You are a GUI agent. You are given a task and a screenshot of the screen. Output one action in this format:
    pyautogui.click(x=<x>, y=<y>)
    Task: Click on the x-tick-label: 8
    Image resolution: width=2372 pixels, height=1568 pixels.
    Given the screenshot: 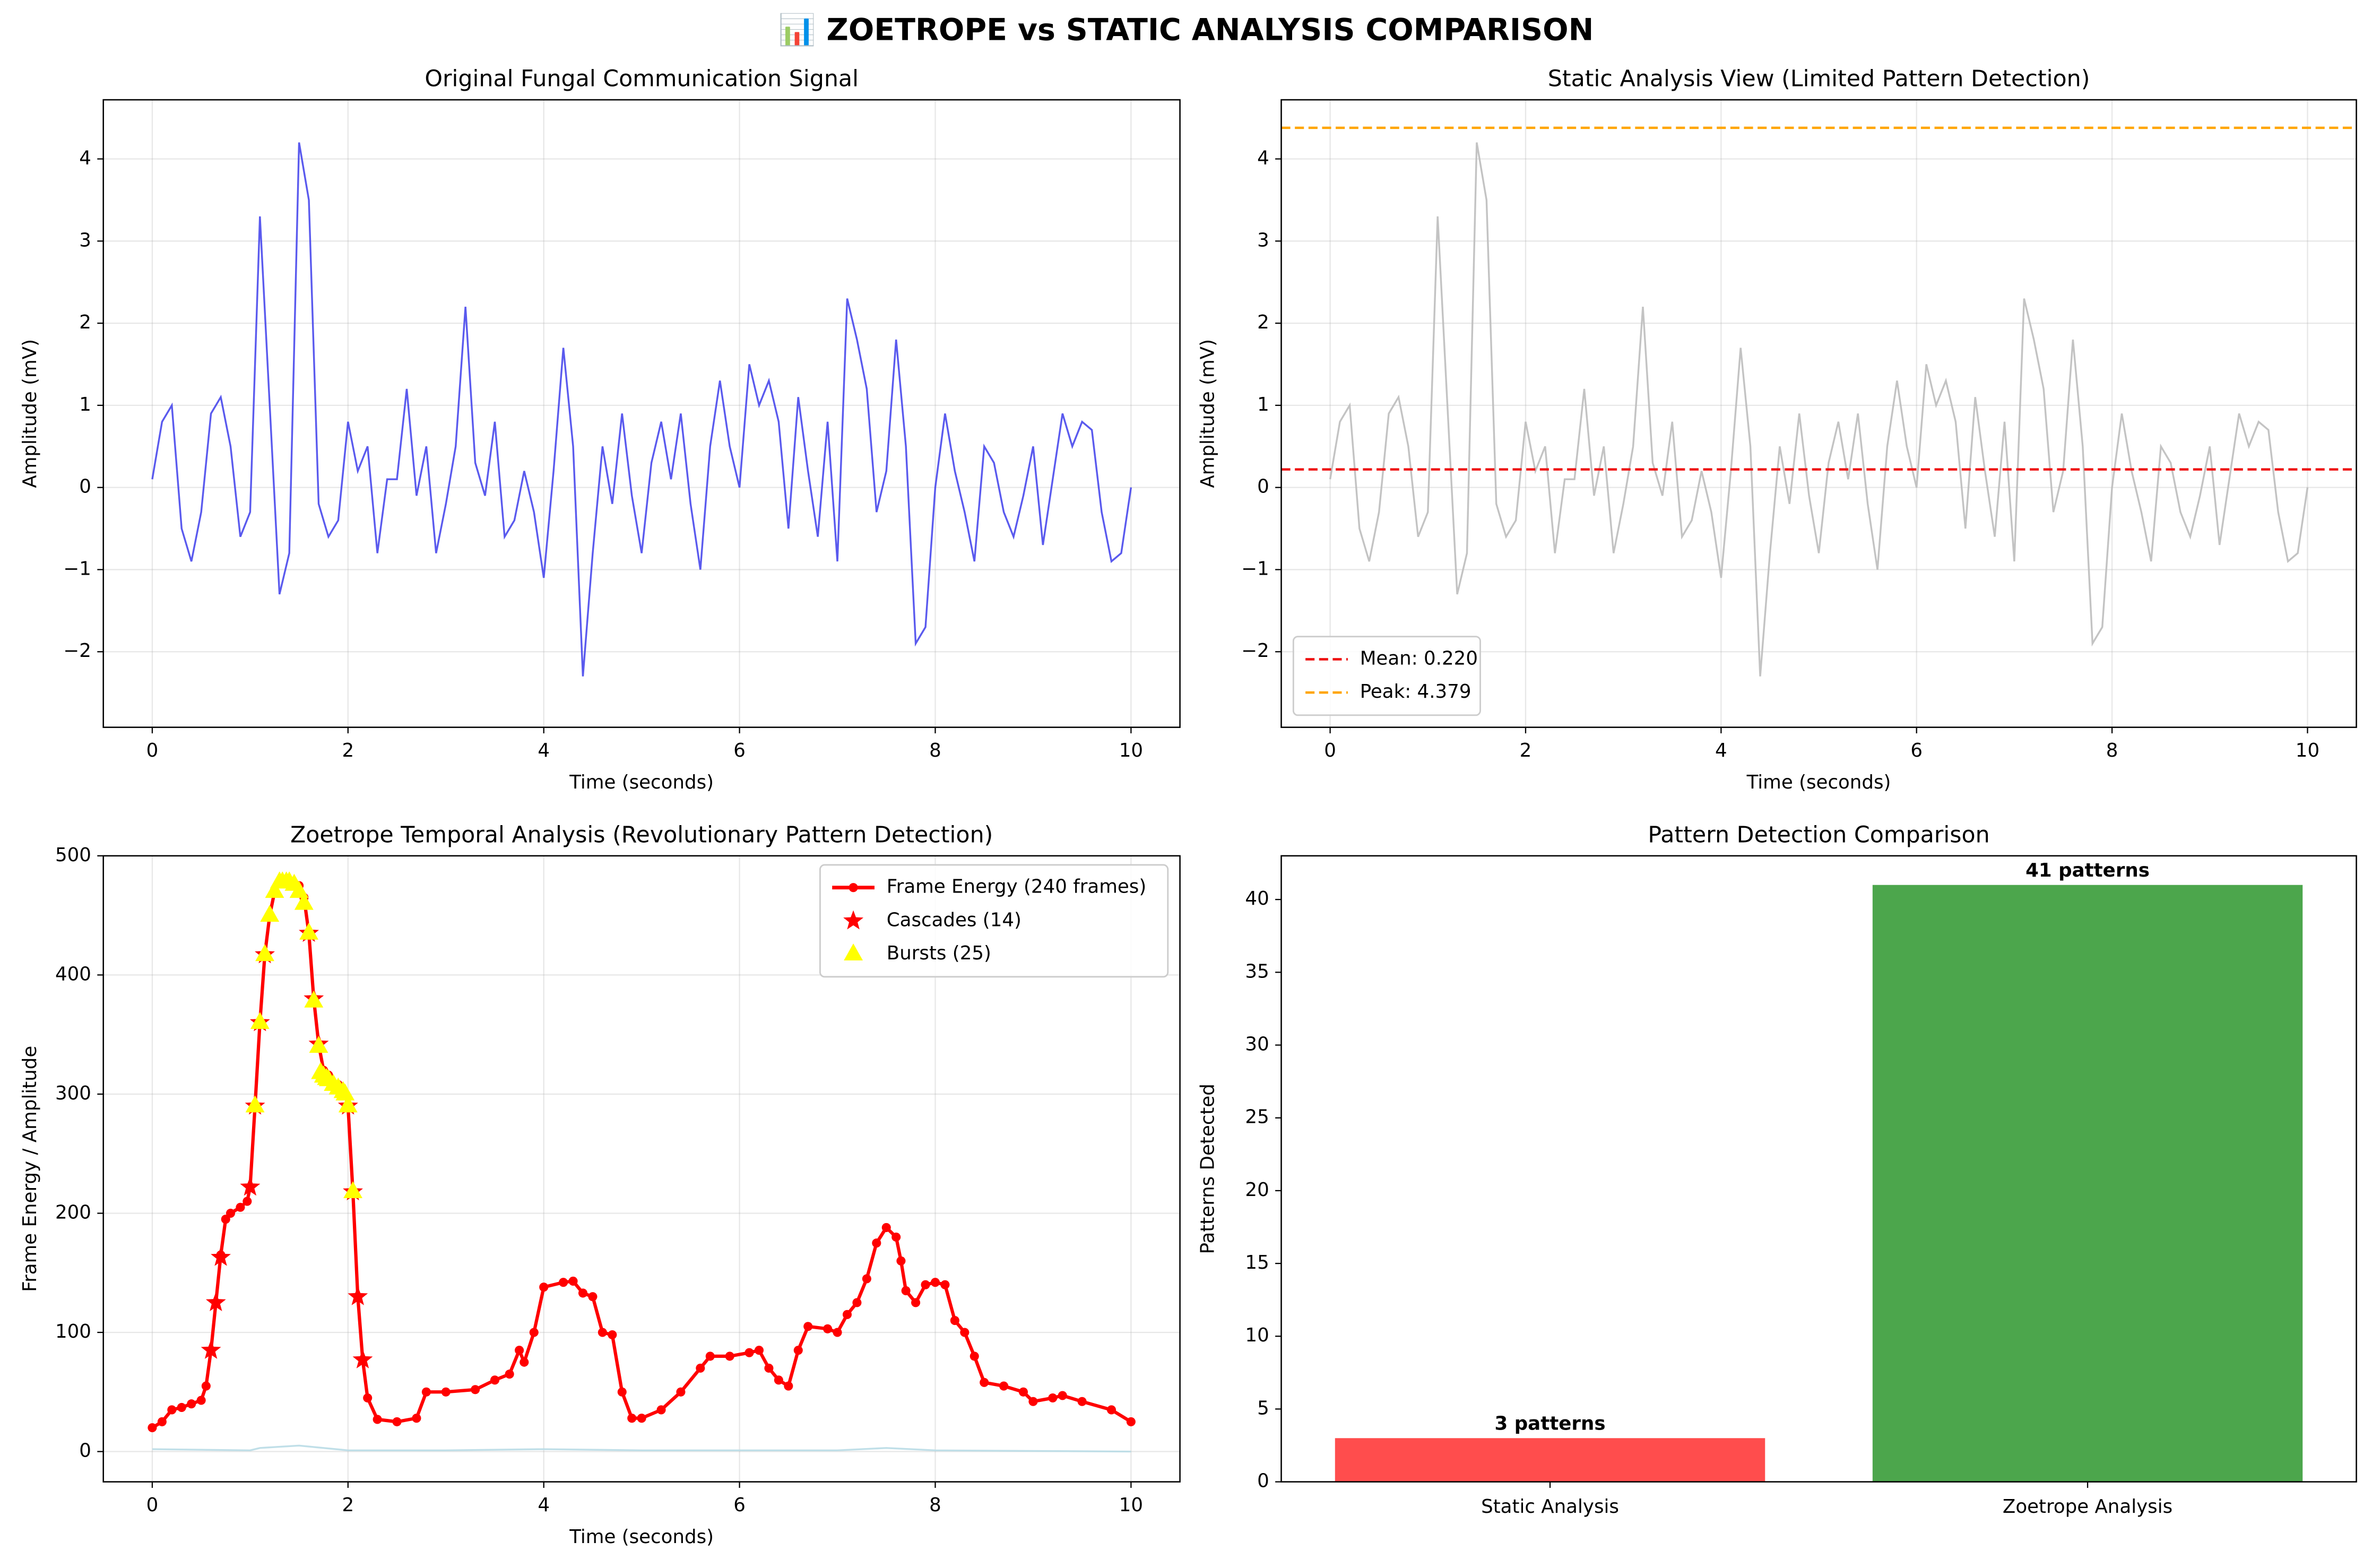 What is the action you would take?
    pyautogui.click(x=935, y=1505)
    